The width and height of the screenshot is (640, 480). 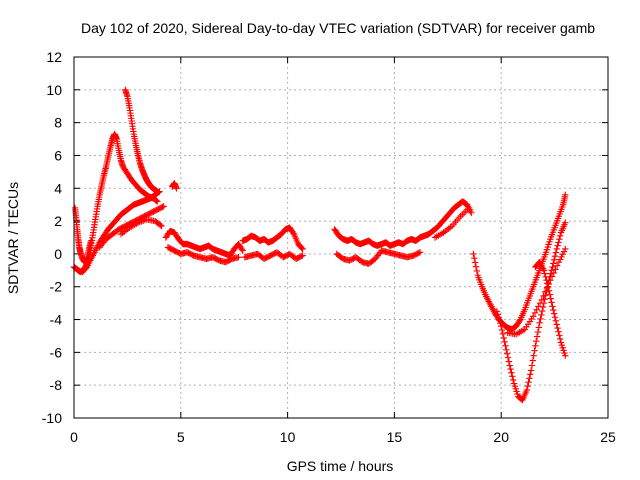 I want to click on y-tick-label: 8, so click(x=58, y=123).